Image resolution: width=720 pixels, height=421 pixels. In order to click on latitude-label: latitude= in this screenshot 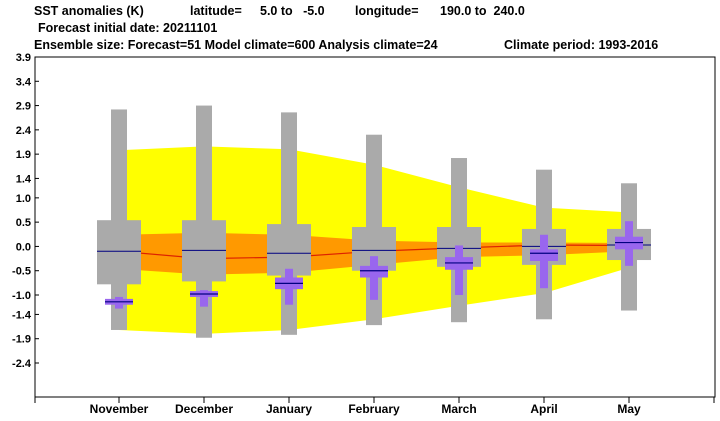, I will do `click(216, 11)`.